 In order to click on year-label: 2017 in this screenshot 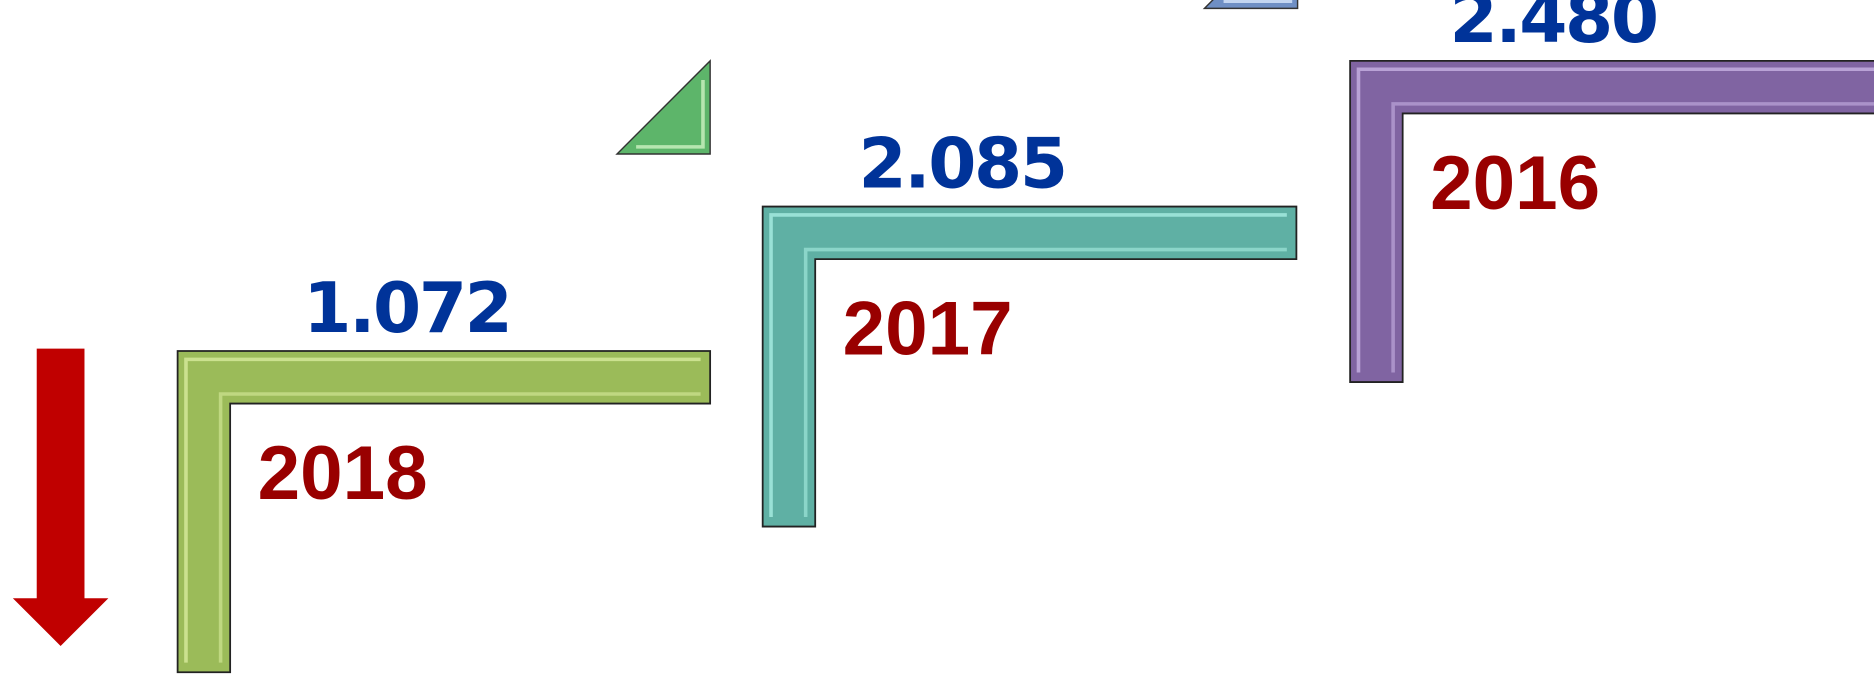, I will do `click(928, 329)`.